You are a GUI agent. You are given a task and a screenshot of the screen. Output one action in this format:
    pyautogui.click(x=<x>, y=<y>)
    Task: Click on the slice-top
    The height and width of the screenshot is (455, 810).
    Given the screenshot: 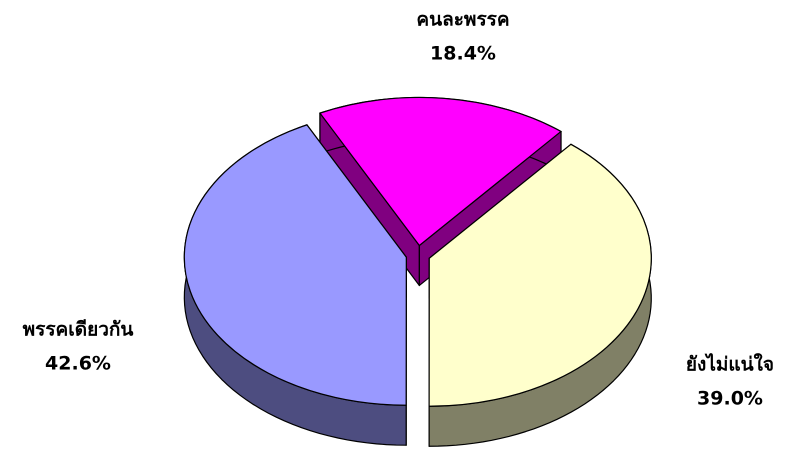 What is the action you would take?
    pyautogui.click(x=440, y=171)
    